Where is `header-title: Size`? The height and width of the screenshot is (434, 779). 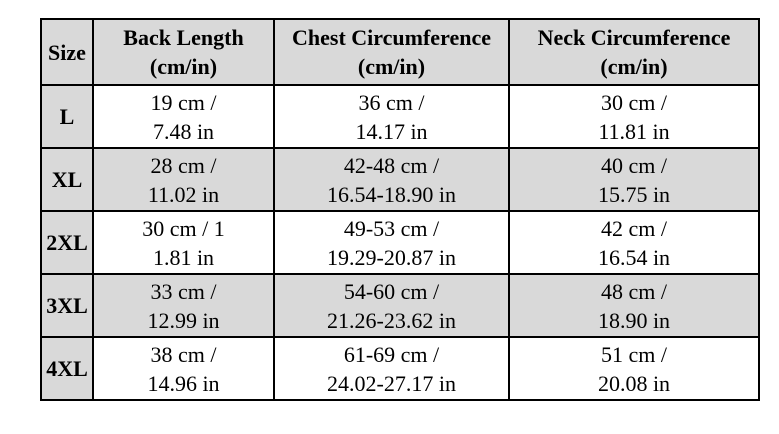
header-title: Size is located at coordinates (67, 52).